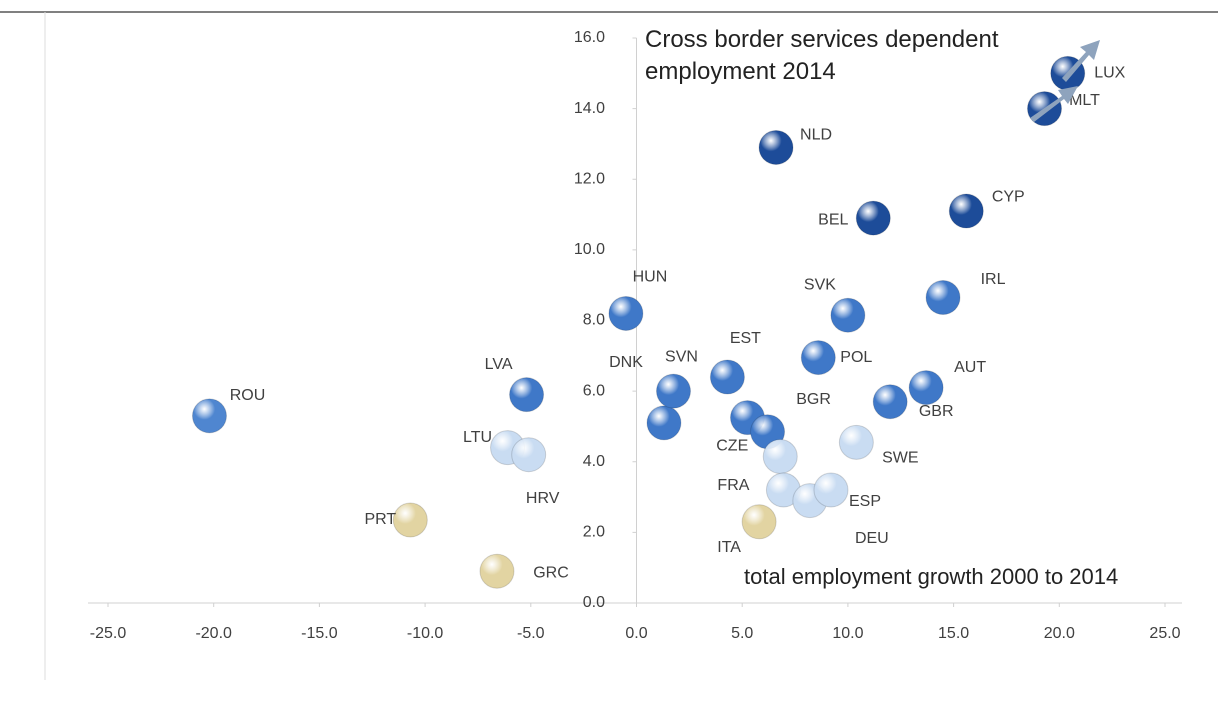  Describe the element at coordinates (594, 390) in the screenshot. I see `y-tick-label: 6.0` at that location.